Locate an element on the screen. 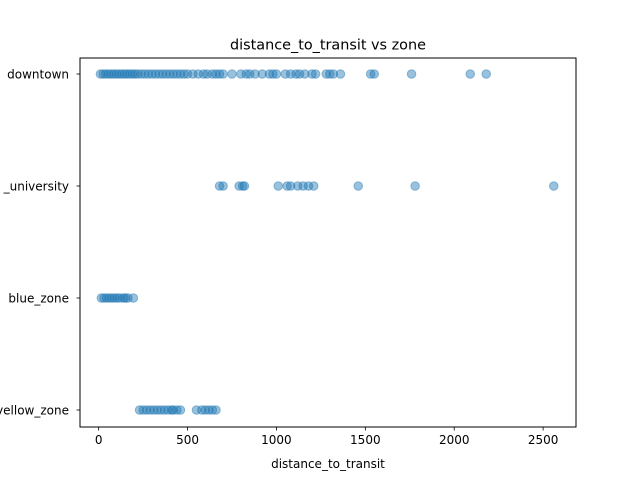  x-tick-label: 0 is located at coordinates (99, 440).